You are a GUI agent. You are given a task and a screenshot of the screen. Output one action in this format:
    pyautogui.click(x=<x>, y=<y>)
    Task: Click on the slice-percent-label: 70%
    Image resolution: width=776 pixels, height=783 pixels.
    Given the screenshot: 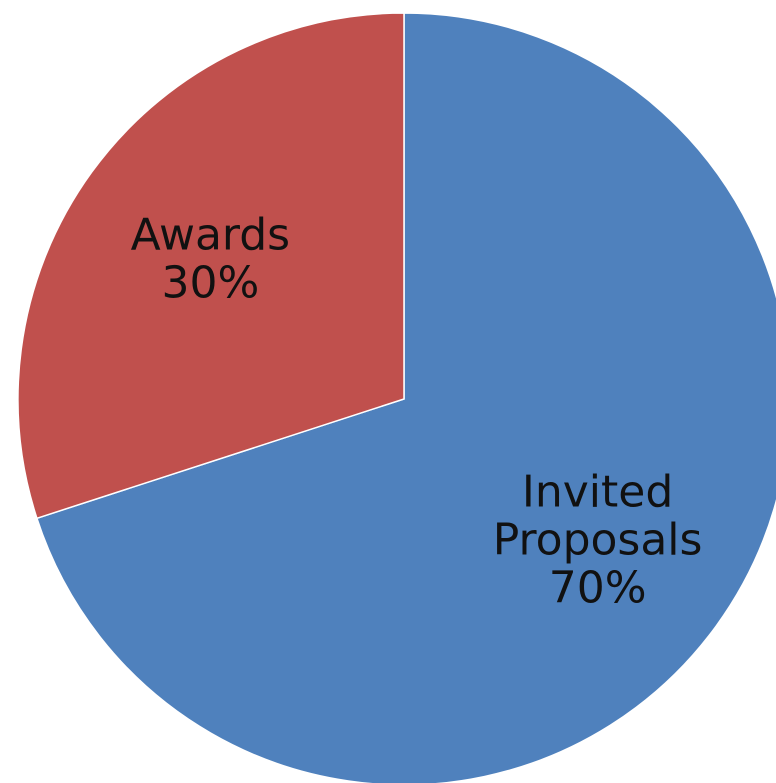 What is the action you would take?
    pyautogui.click(x=598, y=588)
    